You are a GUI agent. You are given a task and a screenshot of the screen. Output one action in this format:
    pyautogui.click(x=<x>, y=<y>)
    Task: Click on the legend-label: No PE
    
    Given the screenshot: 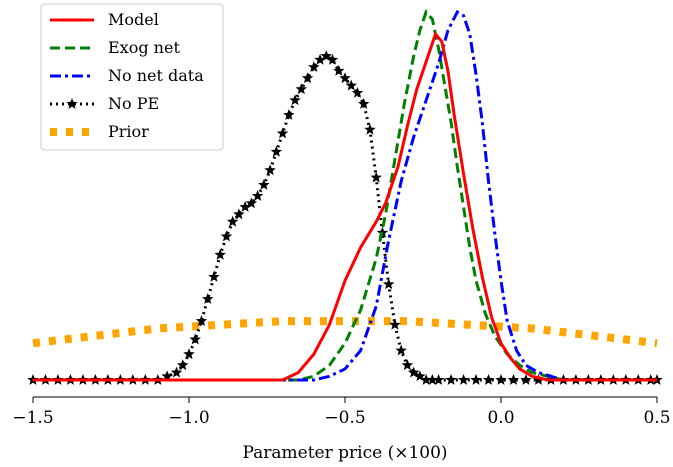 What is the action you would take?
    pyautogui.click(x=133, y=103)
    